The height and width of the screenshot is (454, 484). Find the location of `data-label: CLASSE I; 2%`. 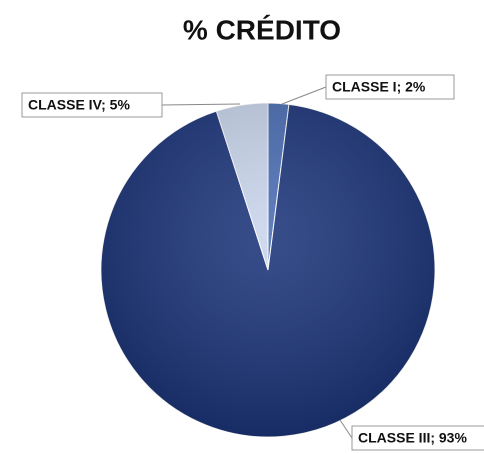

data-label: CLASSE I; 2% is located at coordinates (379, 87).